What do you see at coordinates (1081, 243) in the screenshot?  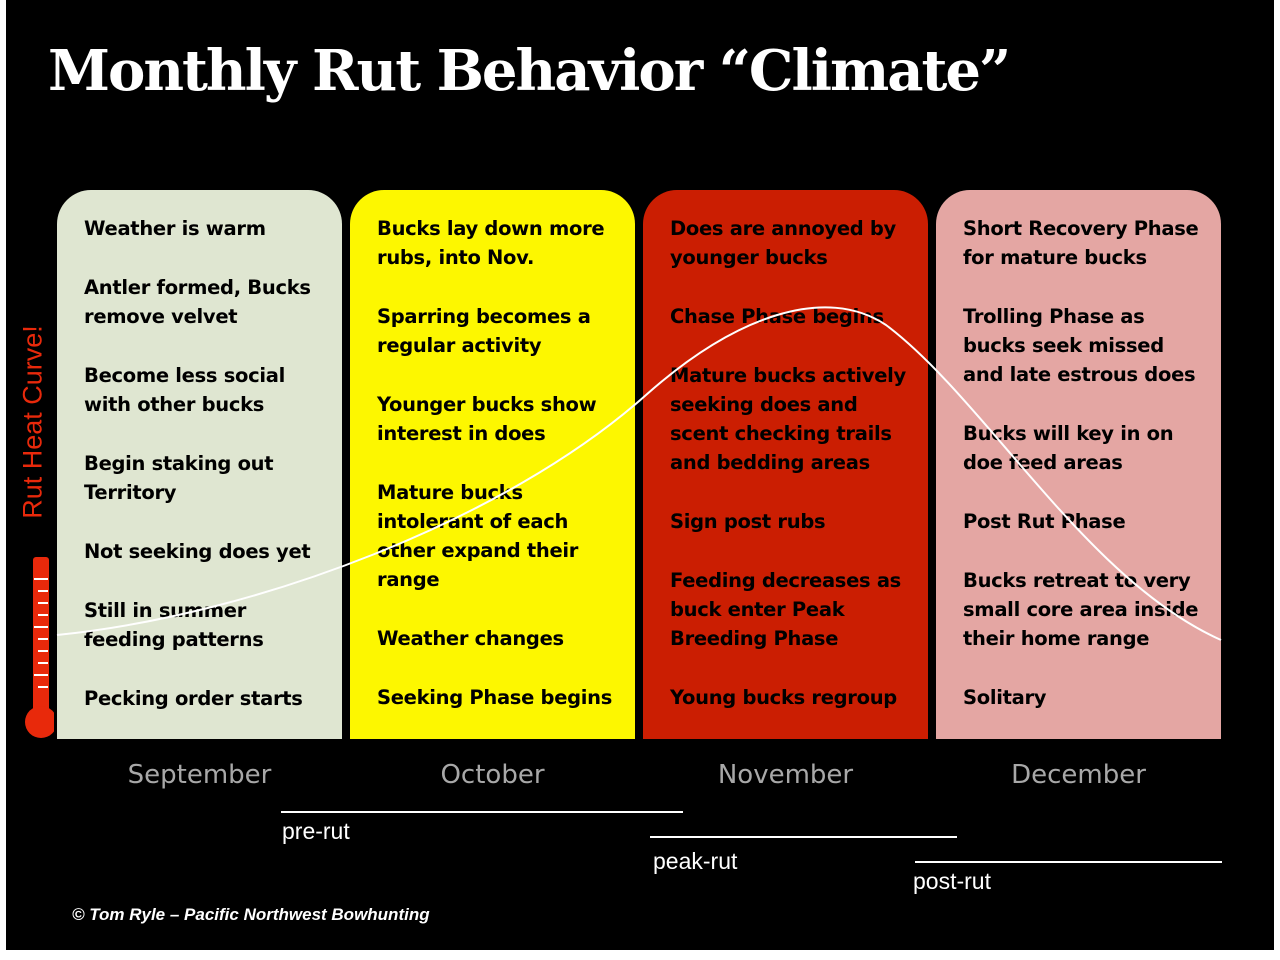 I see `list-item: Short Recovery Phase for mature bucks` at bounding box center [1081, 243].